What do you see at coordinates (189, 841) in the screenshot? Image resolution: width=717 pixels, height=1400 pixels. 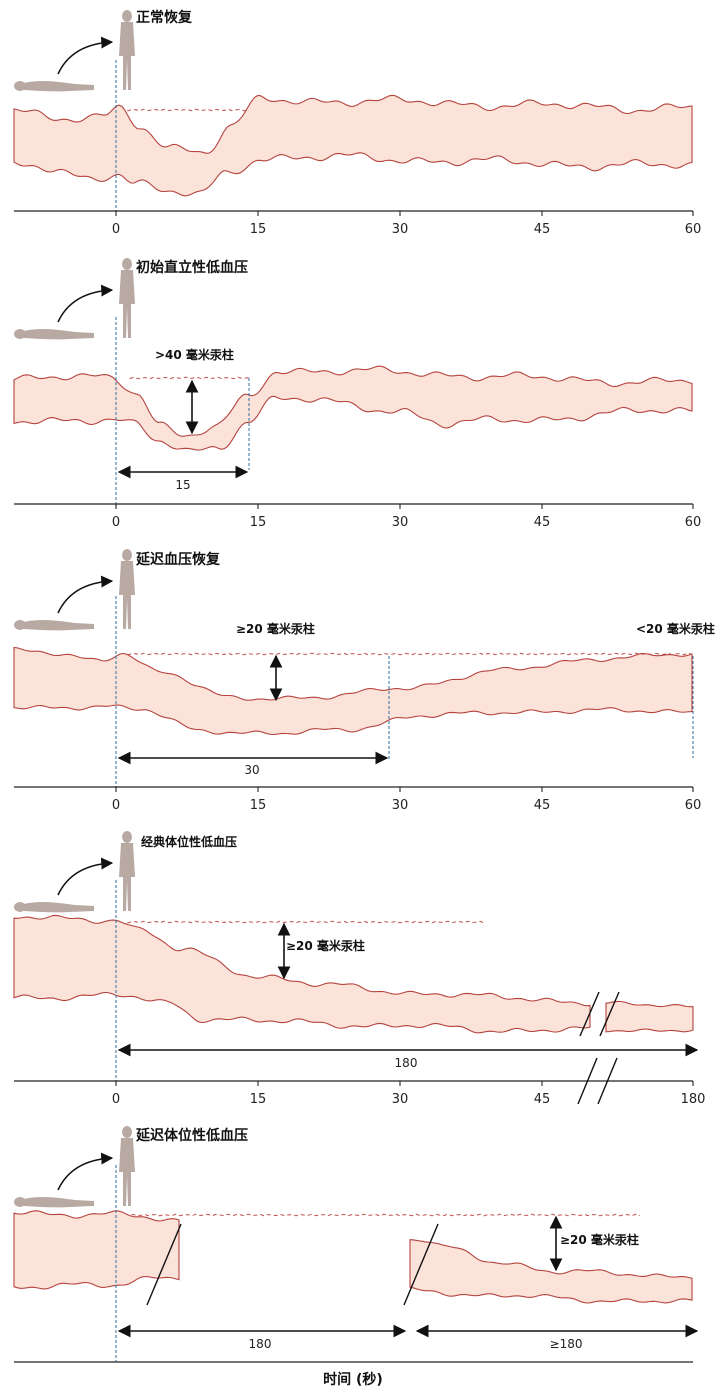 I see `panel-title: 经典体位性低血压` at bounding box center [189, 841].